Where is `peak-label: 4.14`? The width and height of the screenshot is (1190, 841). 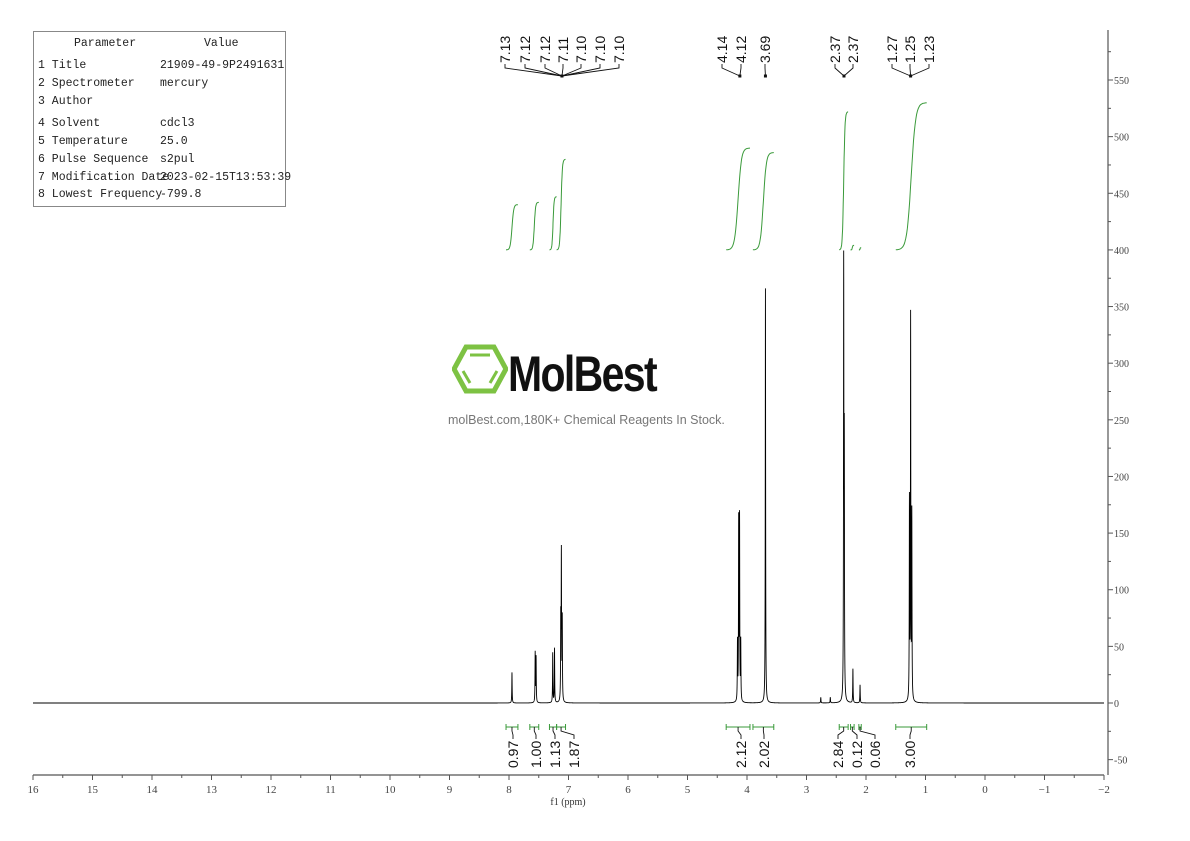 peak-label: 4.14 is located at coordinates (722, 49).